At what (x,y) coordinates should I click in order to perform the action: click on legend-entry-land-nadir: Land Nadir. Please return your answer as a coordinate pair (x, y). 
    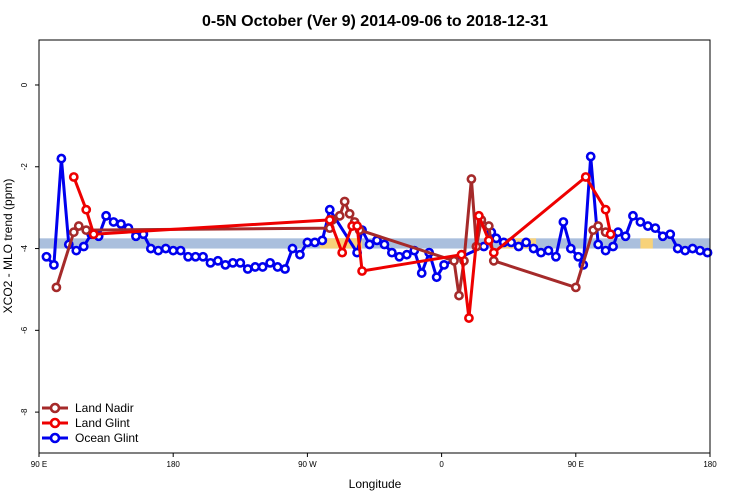
    Looking at the image, I should click on (88, 408).